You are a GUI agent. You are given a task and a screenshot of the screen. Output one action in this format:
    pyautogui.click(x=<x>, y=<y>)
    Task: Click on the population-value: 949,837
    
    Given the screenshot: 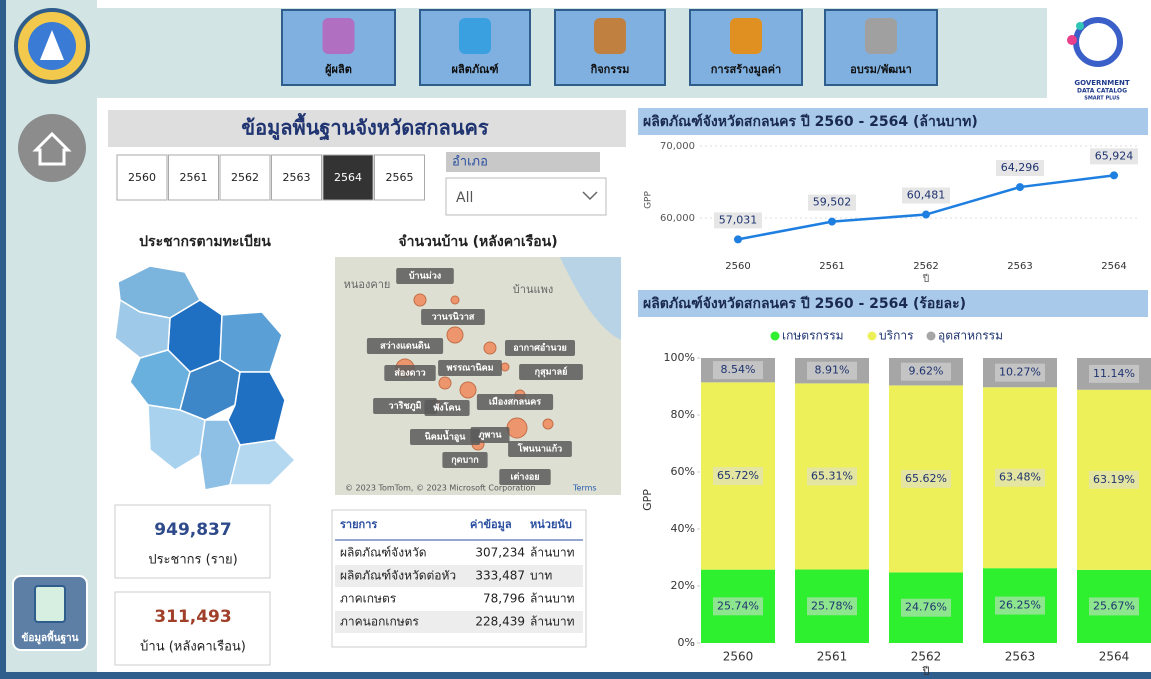 What is the action you would take?
    pyautogui.click(x=192, y=530)
    